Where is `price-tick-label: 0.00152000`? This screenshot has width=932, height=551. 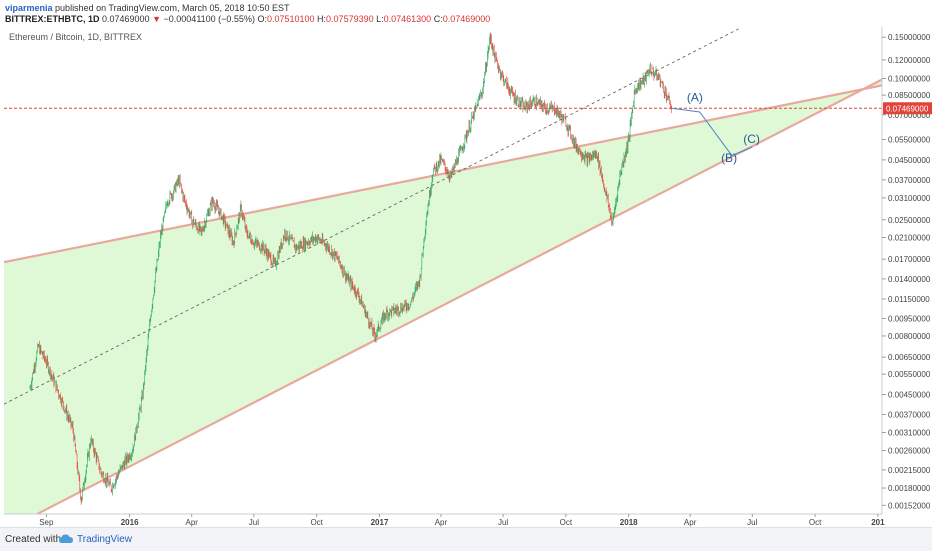
price-tick-label: 0.00152000 is located at coordinates (909, 505).